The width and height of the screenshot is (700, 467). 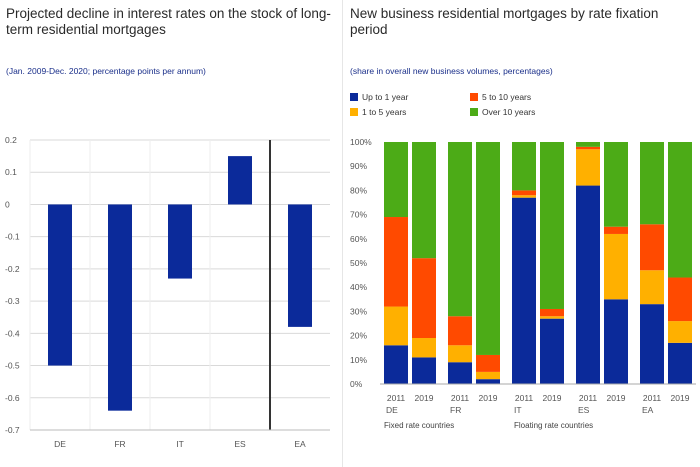 I want to click on bar-es-2011-1-to-5-years, so click(x=588, y=167).